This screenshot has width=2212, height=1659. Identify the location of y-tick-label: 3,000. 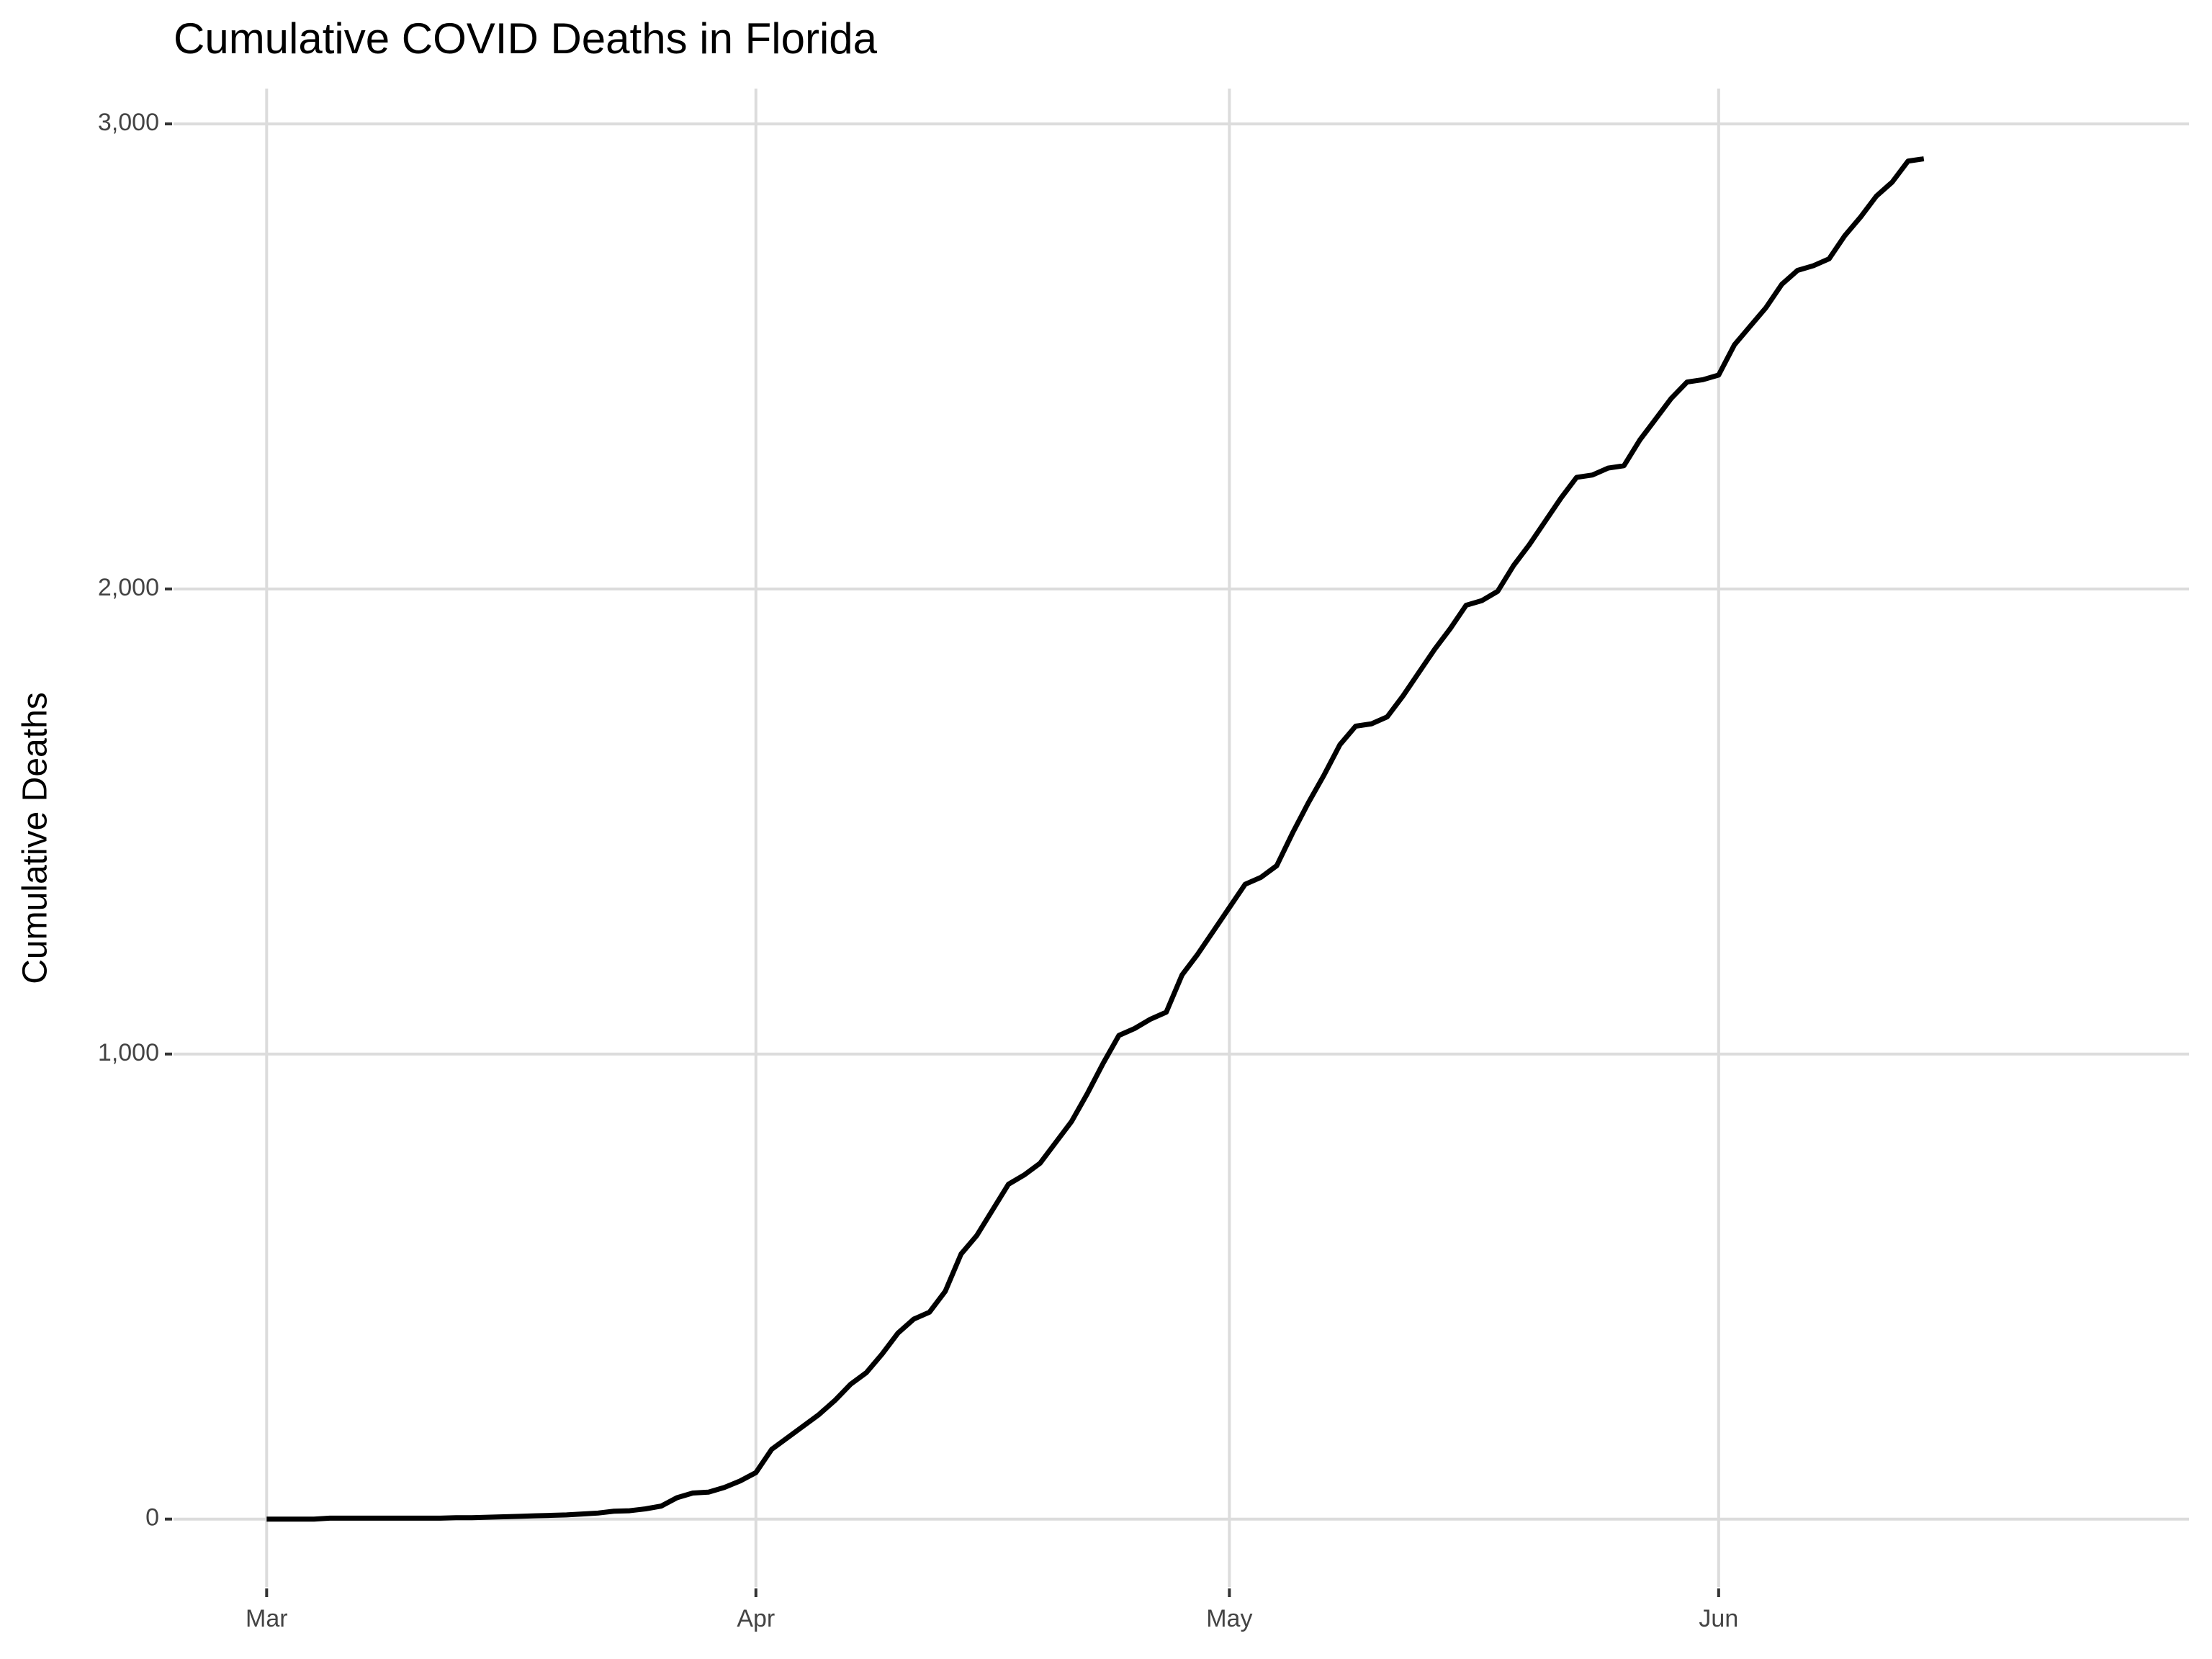
(128, 122).